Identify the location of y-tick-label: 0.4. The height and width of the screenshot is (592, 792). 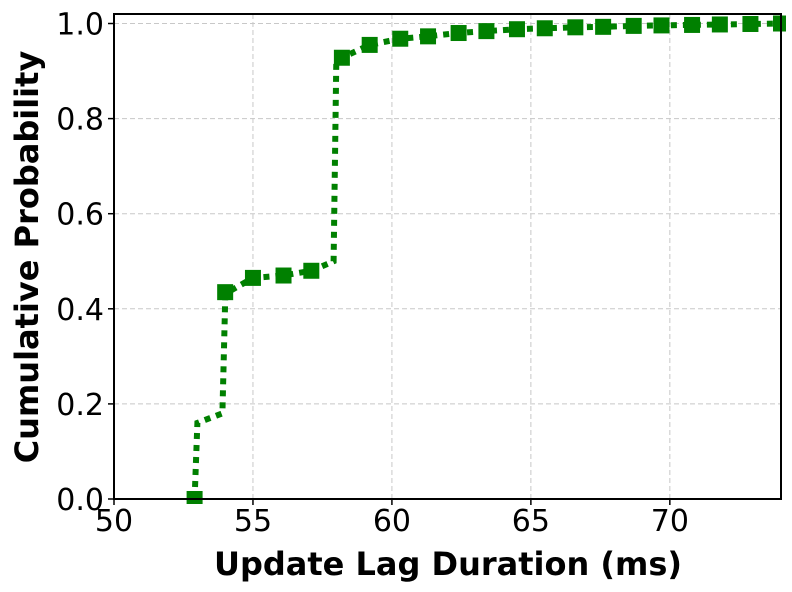
(80, 310).